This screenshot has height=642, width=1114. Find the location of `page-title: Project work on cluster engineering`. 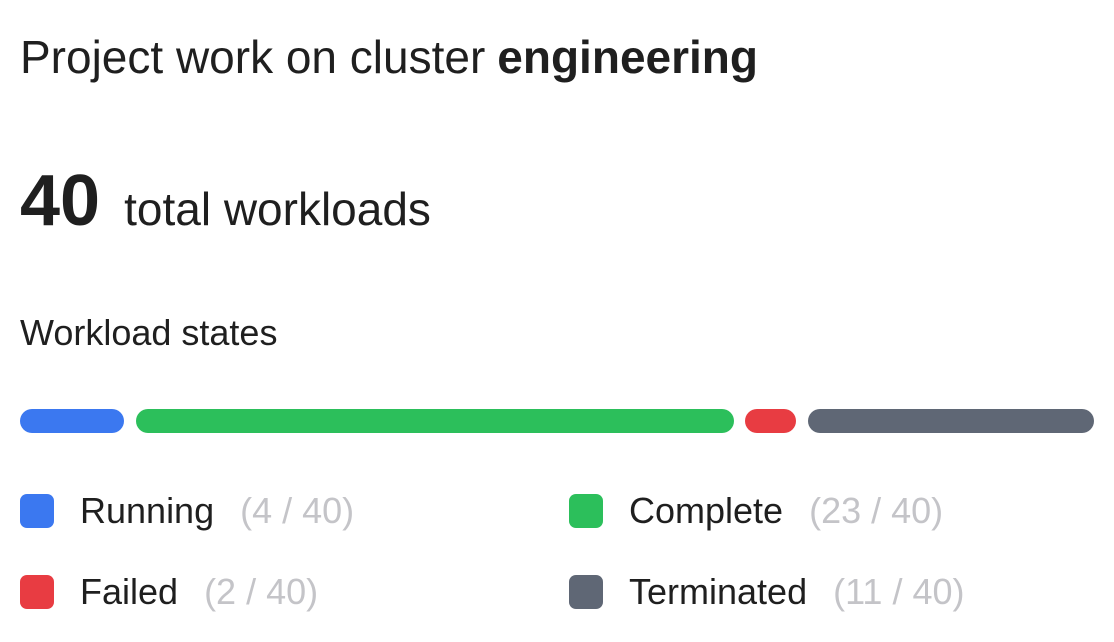

page-title: Project work on cluster engineering is located at coordinates (389, 57).